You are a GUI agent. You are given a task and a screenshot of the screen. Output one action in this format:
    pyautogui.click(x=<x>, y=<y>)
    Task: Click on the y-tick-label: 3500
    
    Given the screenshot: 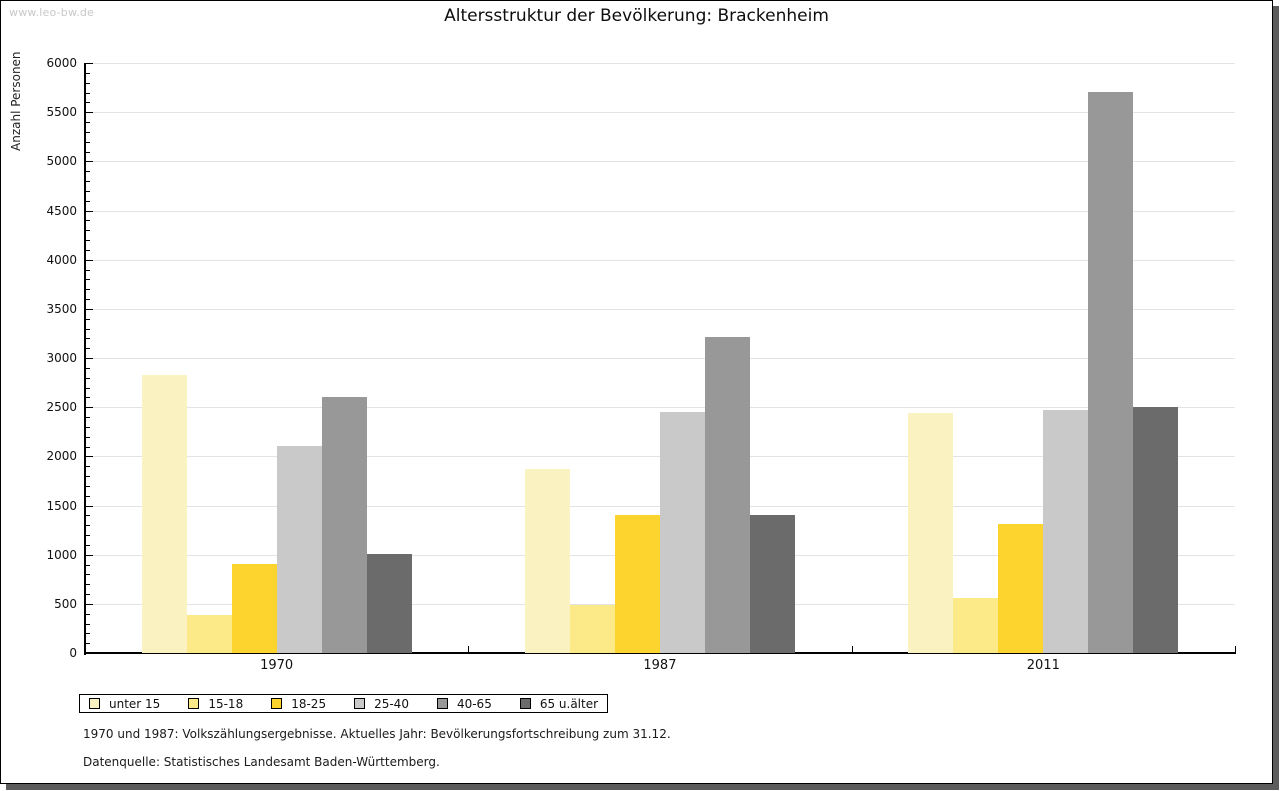 What is the action you would take?
    pyautogui.click(x=61, y=308)
    